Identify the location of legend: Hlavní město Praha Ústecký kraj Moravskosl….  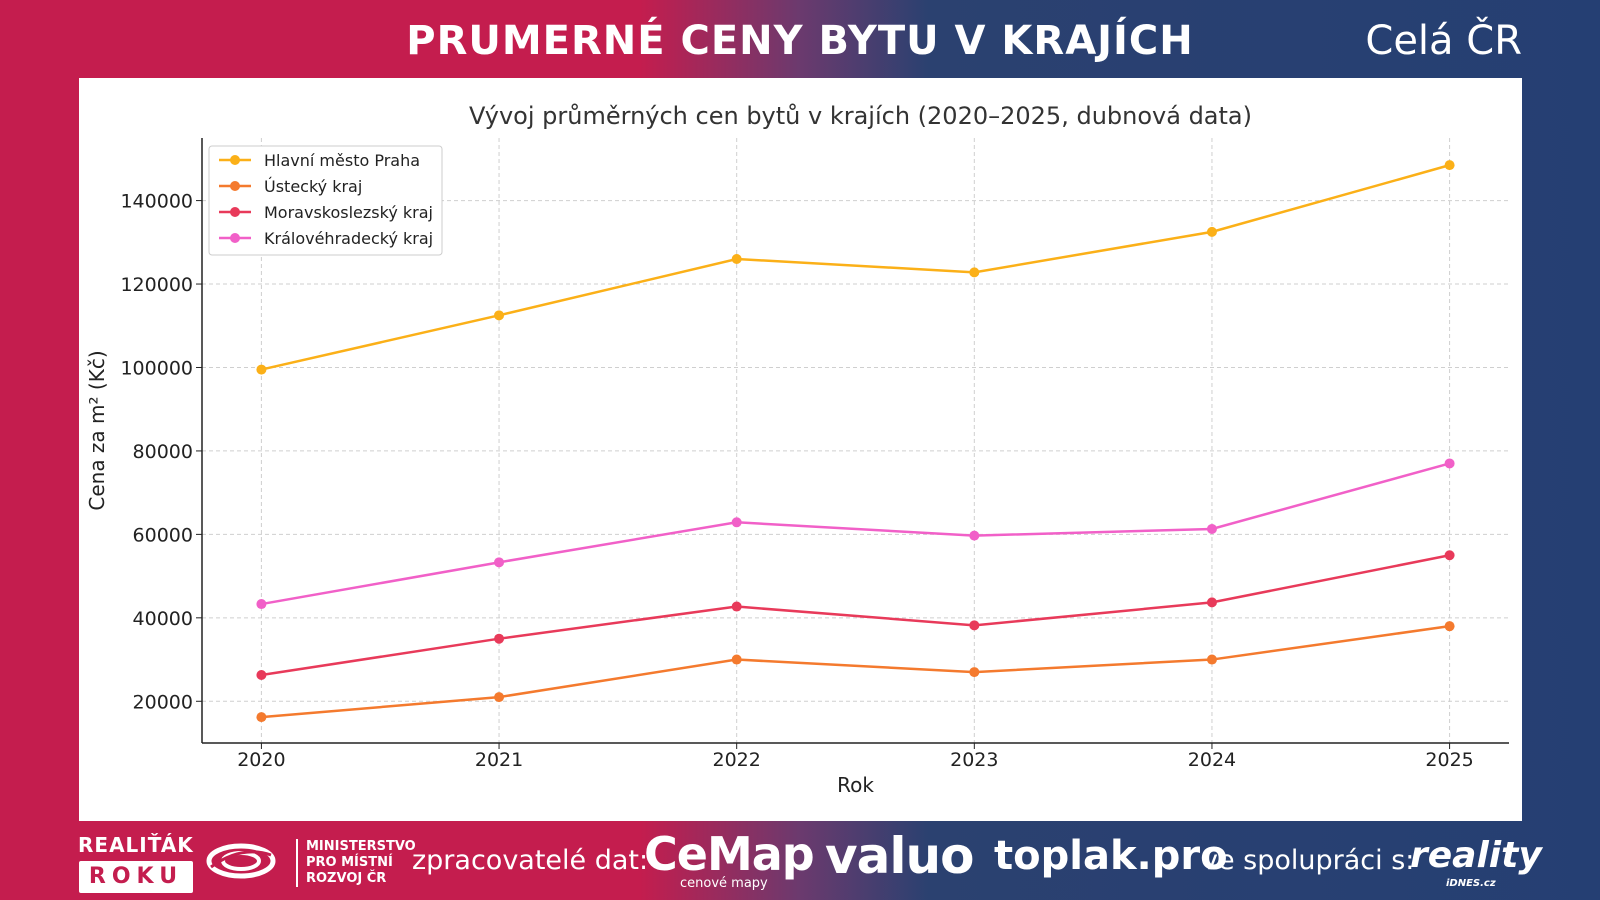
(325, 200).